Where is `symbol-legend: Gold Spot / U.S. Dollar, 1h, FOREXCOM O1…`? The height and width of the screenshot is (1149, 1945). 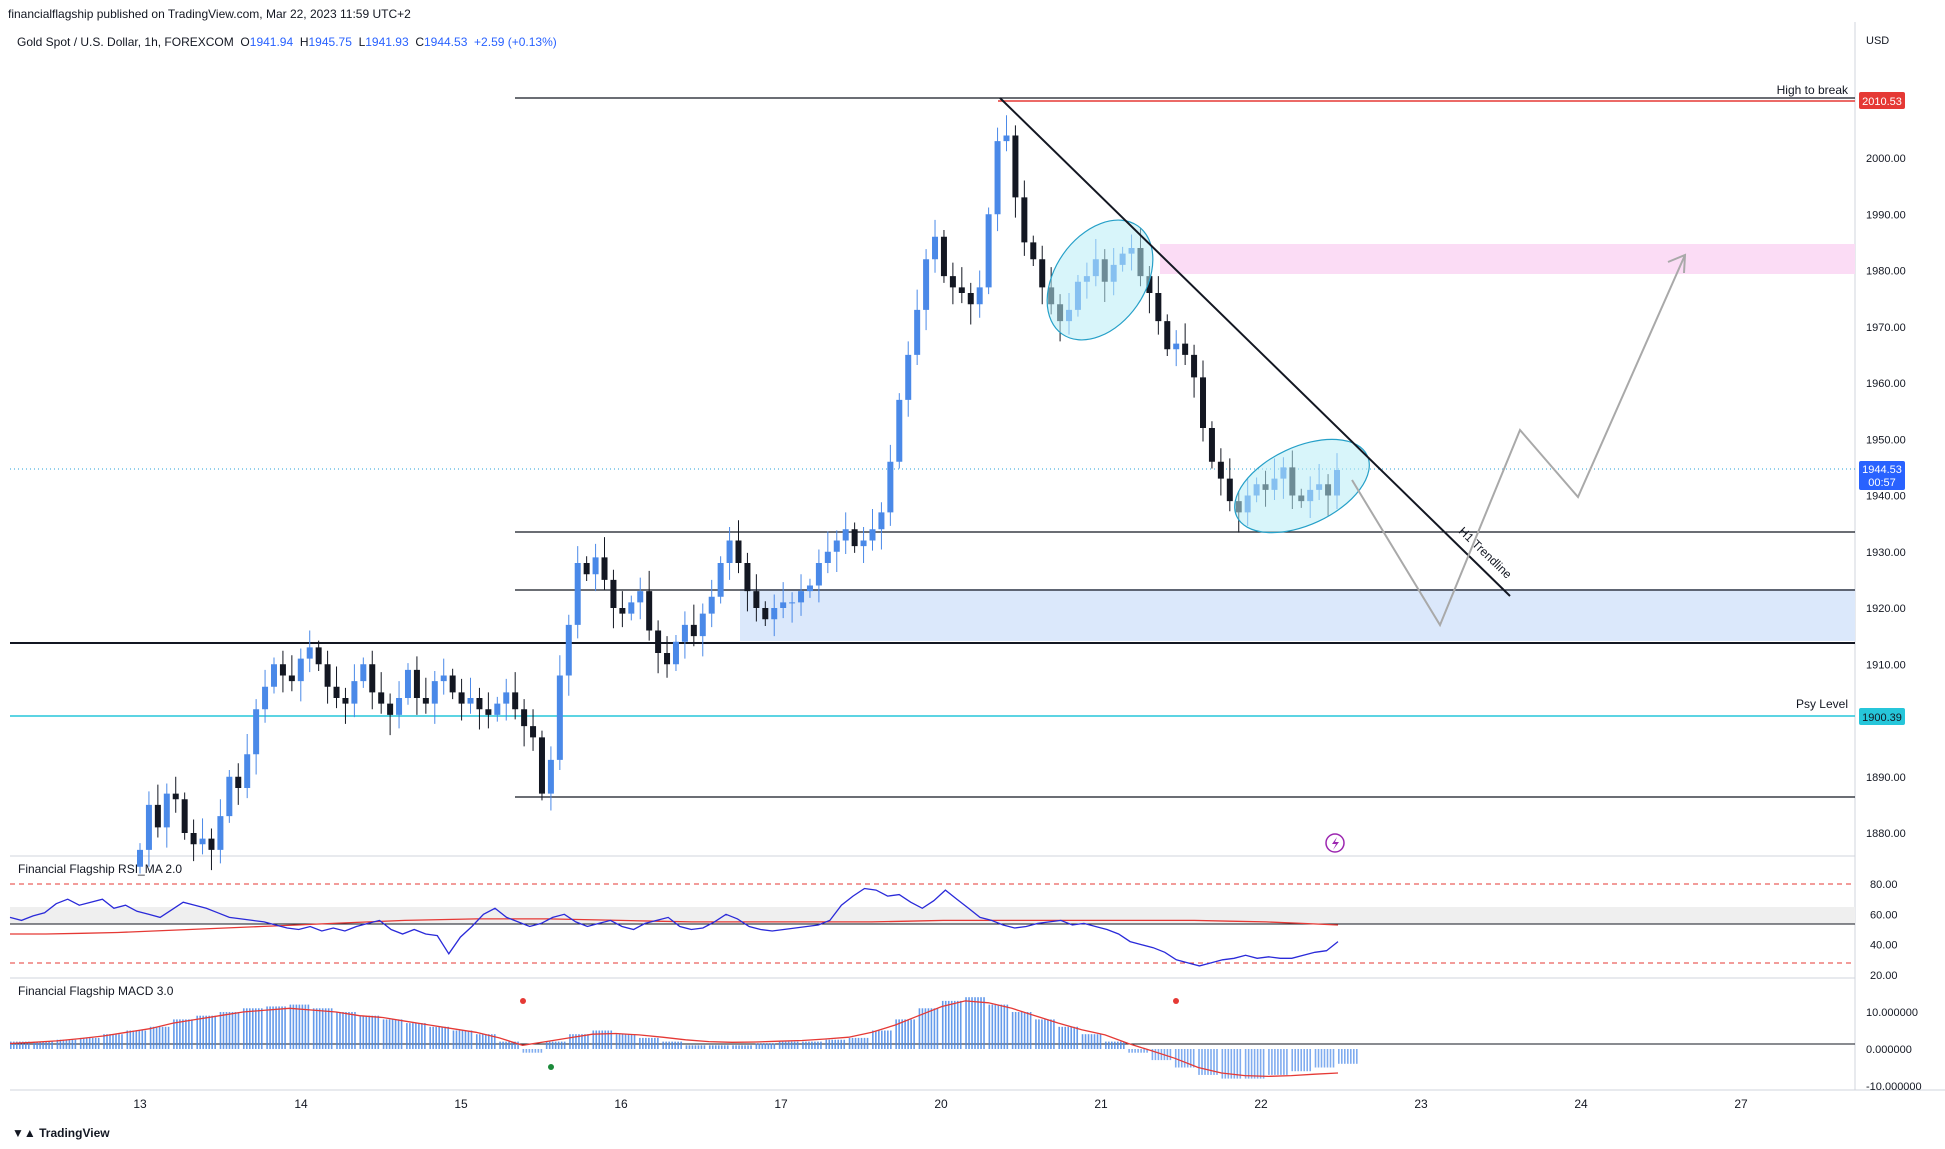 symbol-legend: Gold Spot / U.S. Dollar, 1h, FOREXCOM O1… is located at coordinates (287, 42).